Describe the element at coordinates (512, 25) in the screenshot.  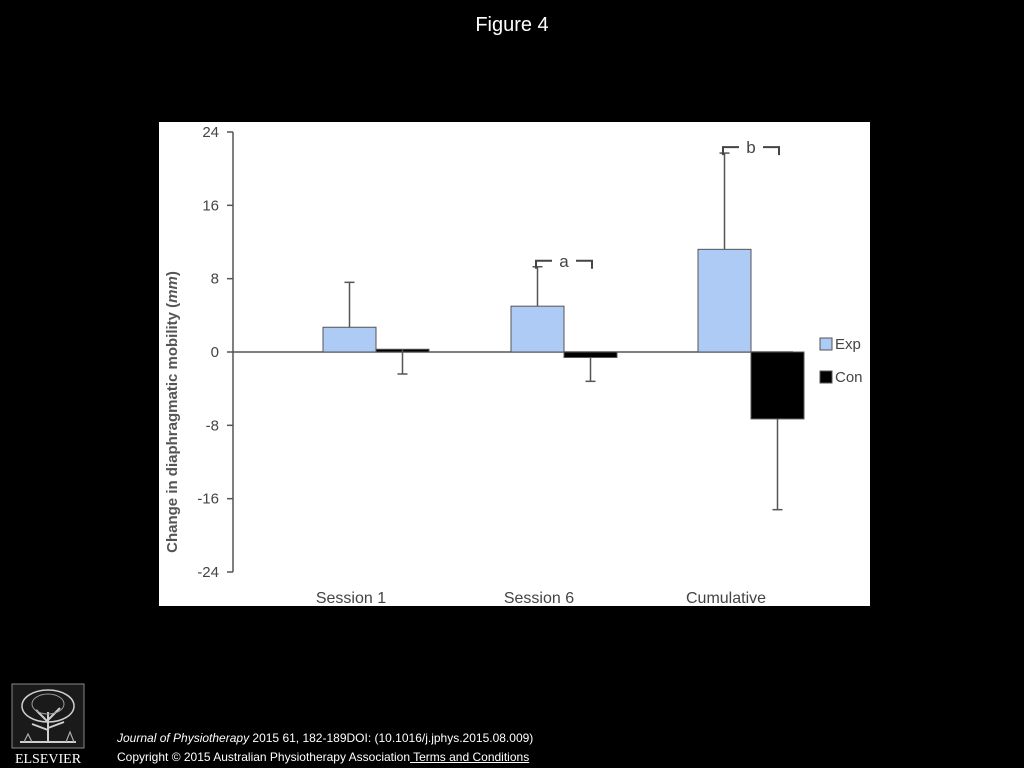
I see `slide-title: Figure 4` at that location.